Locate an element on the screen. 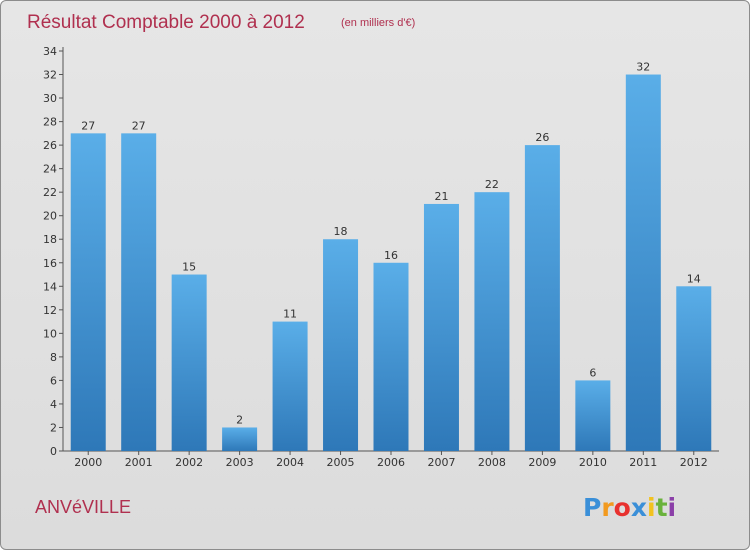 Image resolution: width=750 pixels, height=550 pixels. bar-value-label: 21 is located at coordinates (441, 196).